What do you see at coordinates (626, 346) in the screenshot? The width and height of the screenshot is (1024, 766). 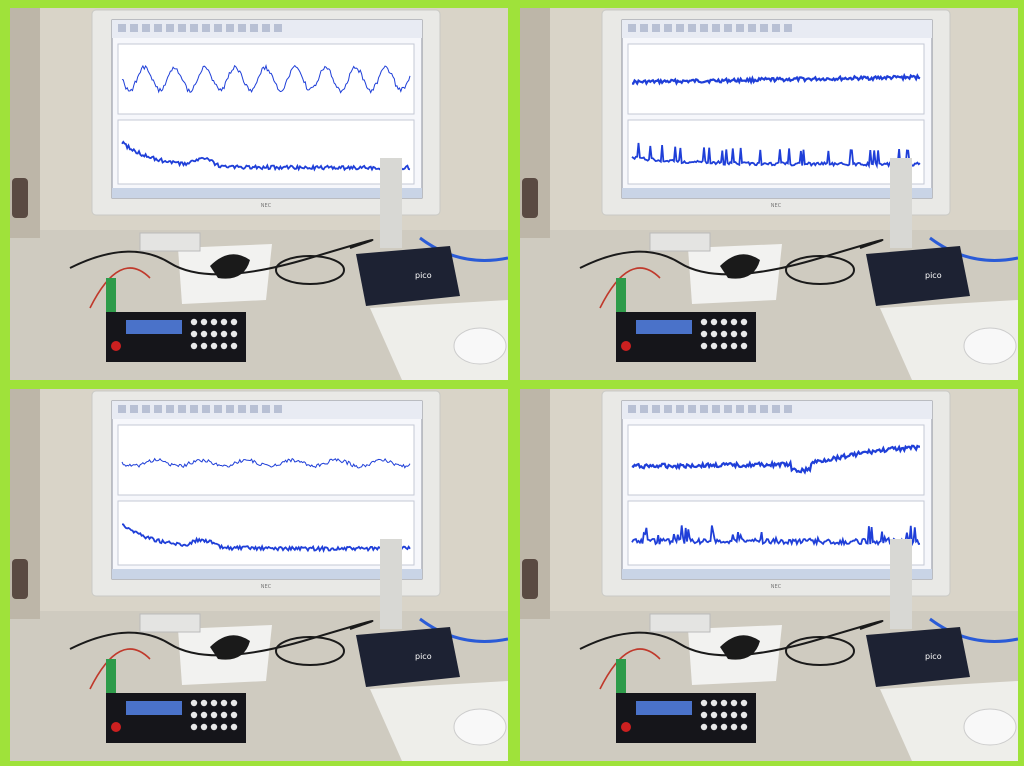 I see `generator-knob` at bounding box center [626, 346].